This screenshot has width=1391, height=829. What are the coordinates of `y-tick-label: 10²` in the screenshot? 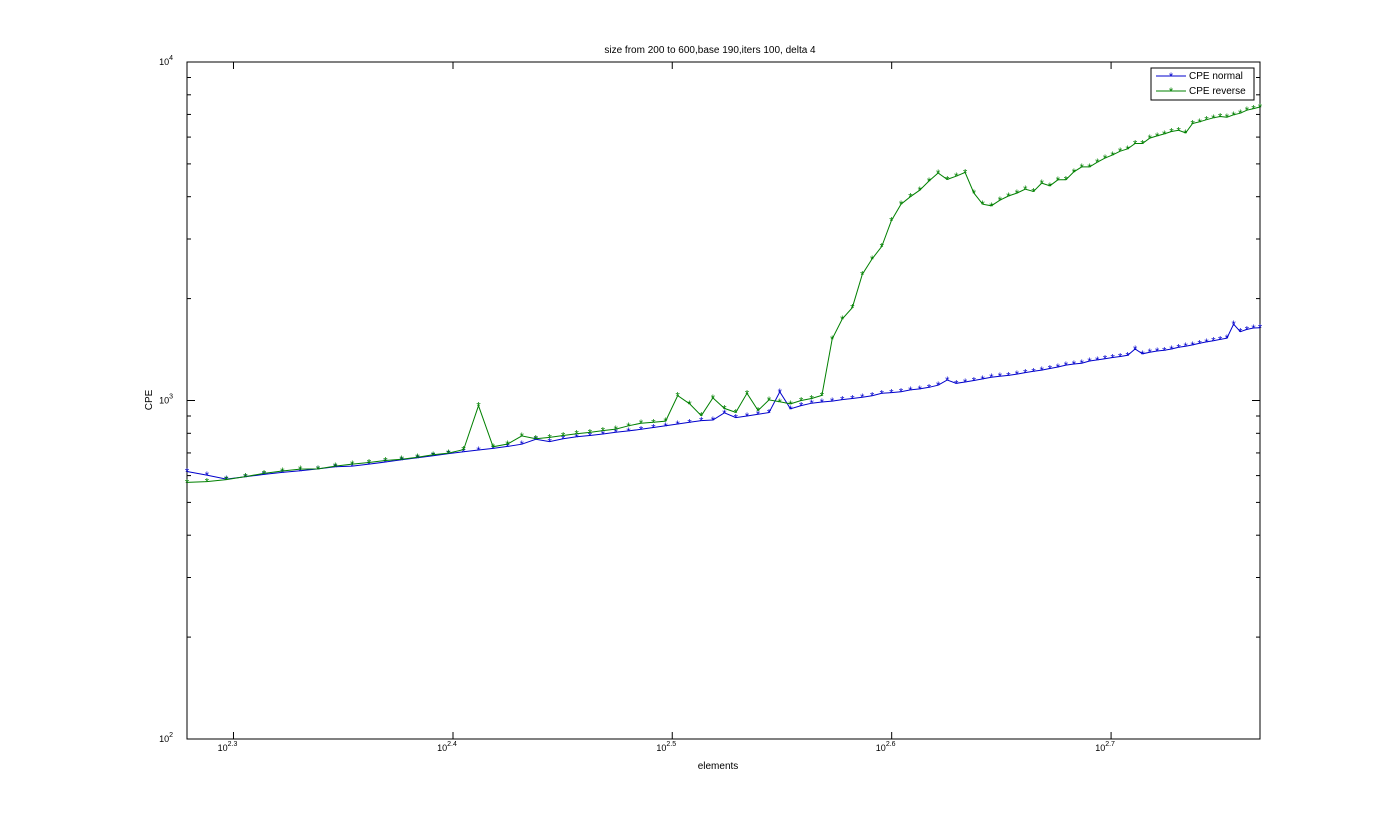 It's located at (166, 738).